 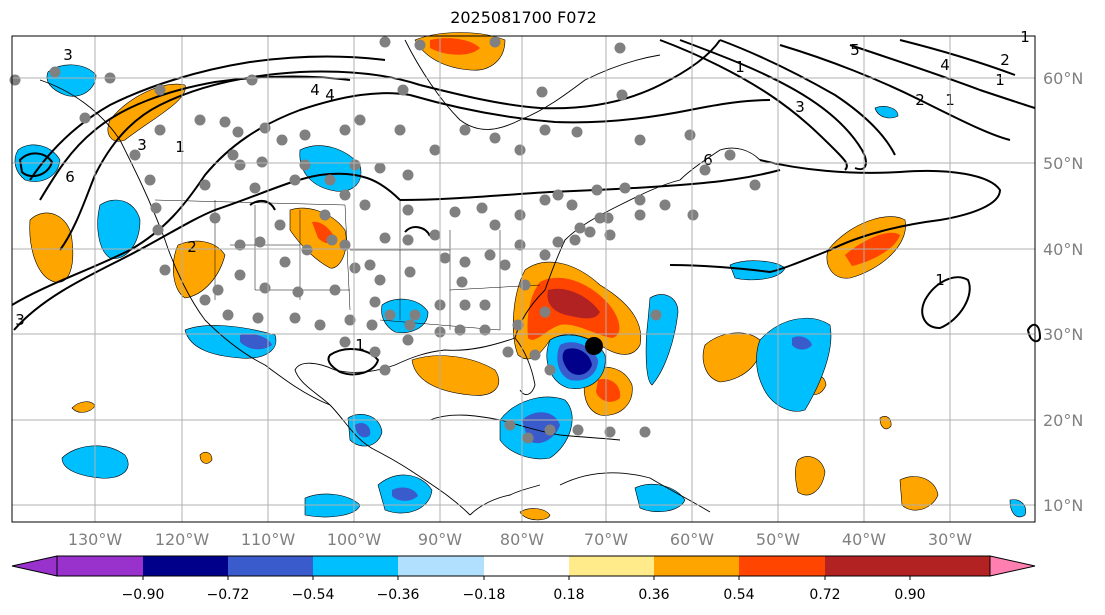 What do you see at coordinates (100, 566) in the screenshot?
I see `colorbar-segment-violet` at bounding box center [100, 566].